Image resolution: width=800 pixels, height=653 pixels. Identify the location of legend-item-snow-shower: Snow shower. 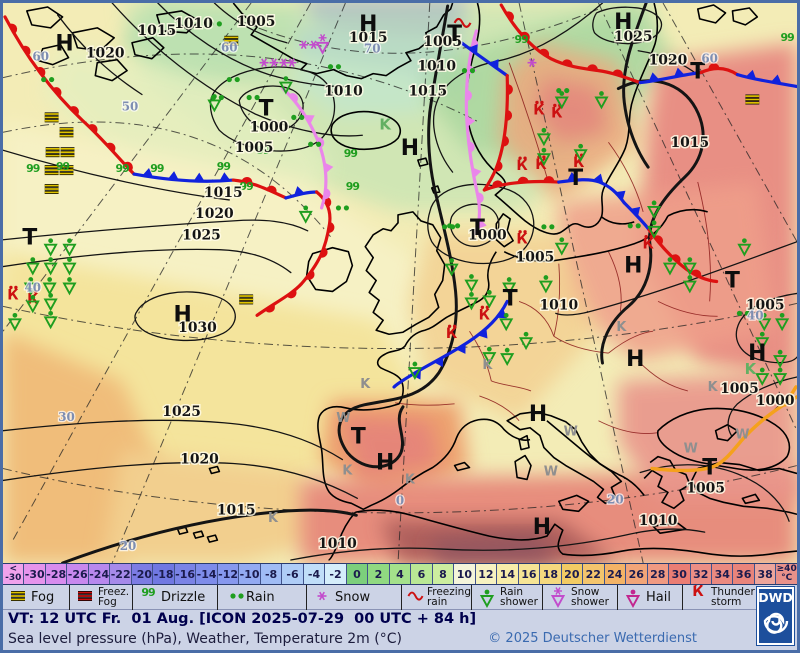
(580, 597).